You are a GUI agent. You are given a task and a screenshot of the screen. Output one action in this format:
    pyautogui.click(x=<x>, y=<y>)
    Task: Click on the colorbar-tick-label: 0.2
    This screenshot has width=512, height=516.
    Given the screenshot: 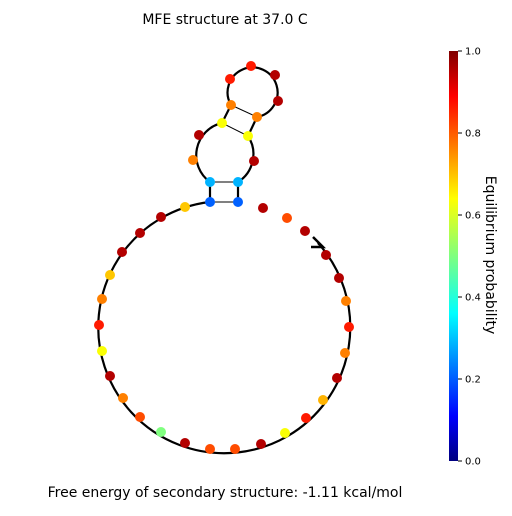 What is the action you would take?
    pyautogui.click(x=473, y=380)
    